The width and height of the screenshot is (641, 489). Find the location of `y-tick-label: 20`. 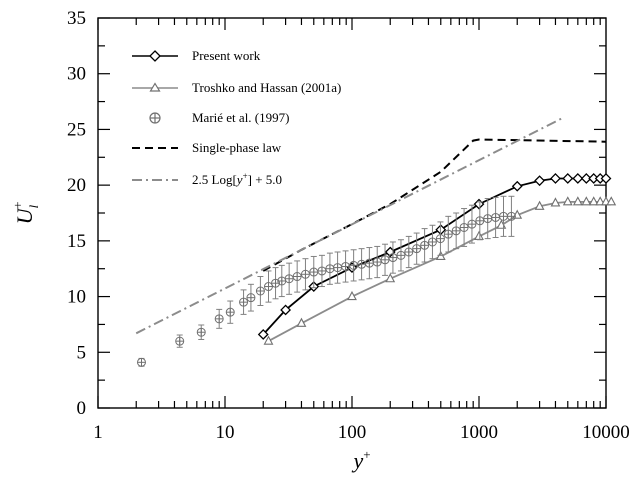

y-tick-label: 20 is located at coordinates (76, 185).